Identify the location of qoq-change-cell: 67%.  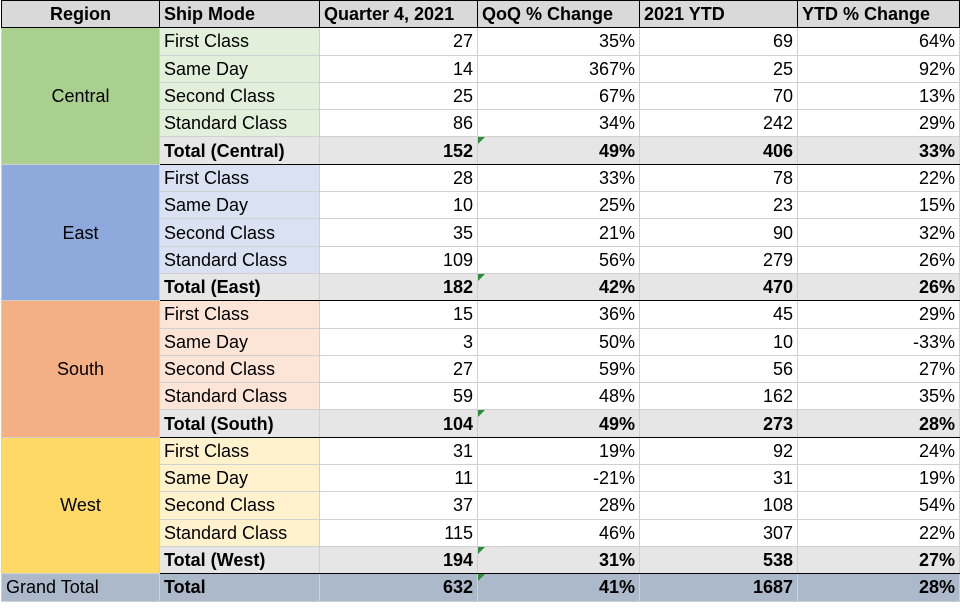
(558, 96).